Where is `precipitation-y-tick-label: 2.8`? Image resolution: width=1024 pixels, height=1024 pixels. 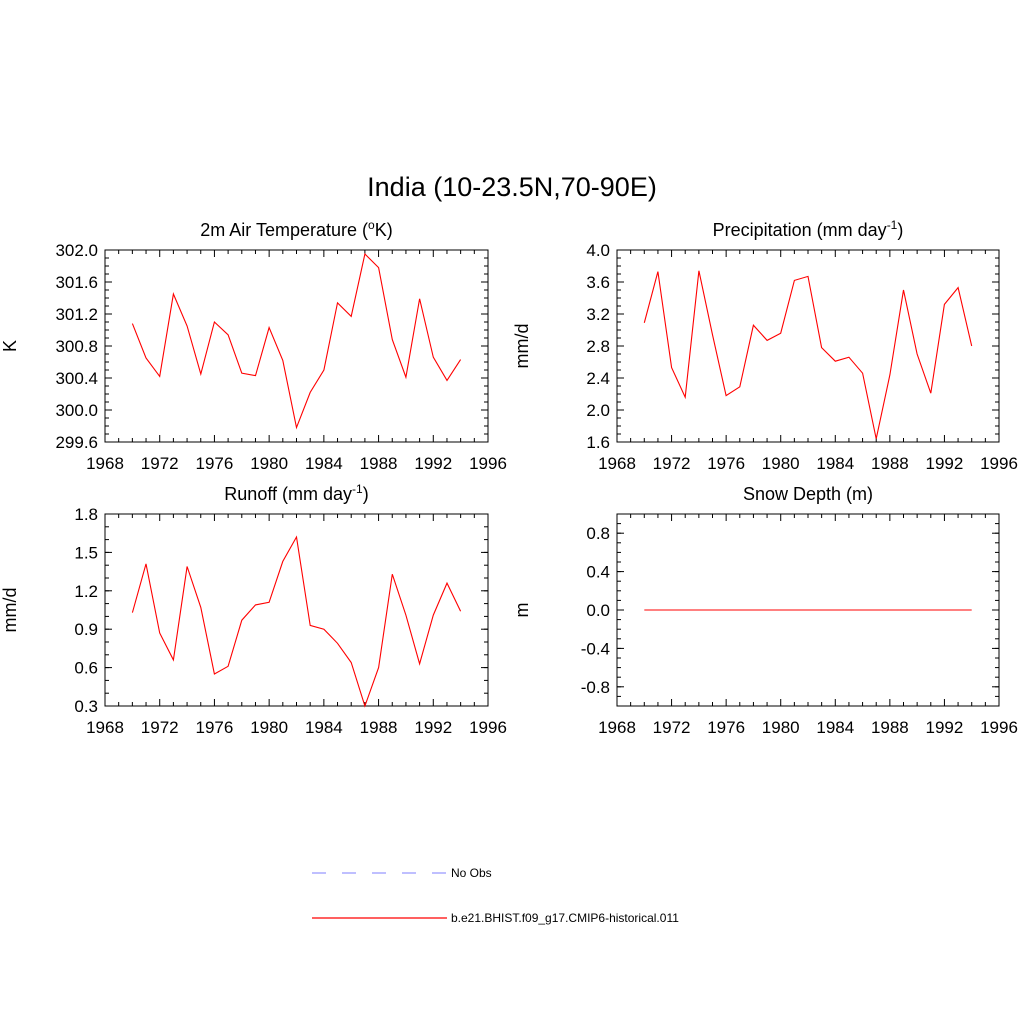 precipitation-y-tick-label: 2.8 is located at coordinates (598, 346).